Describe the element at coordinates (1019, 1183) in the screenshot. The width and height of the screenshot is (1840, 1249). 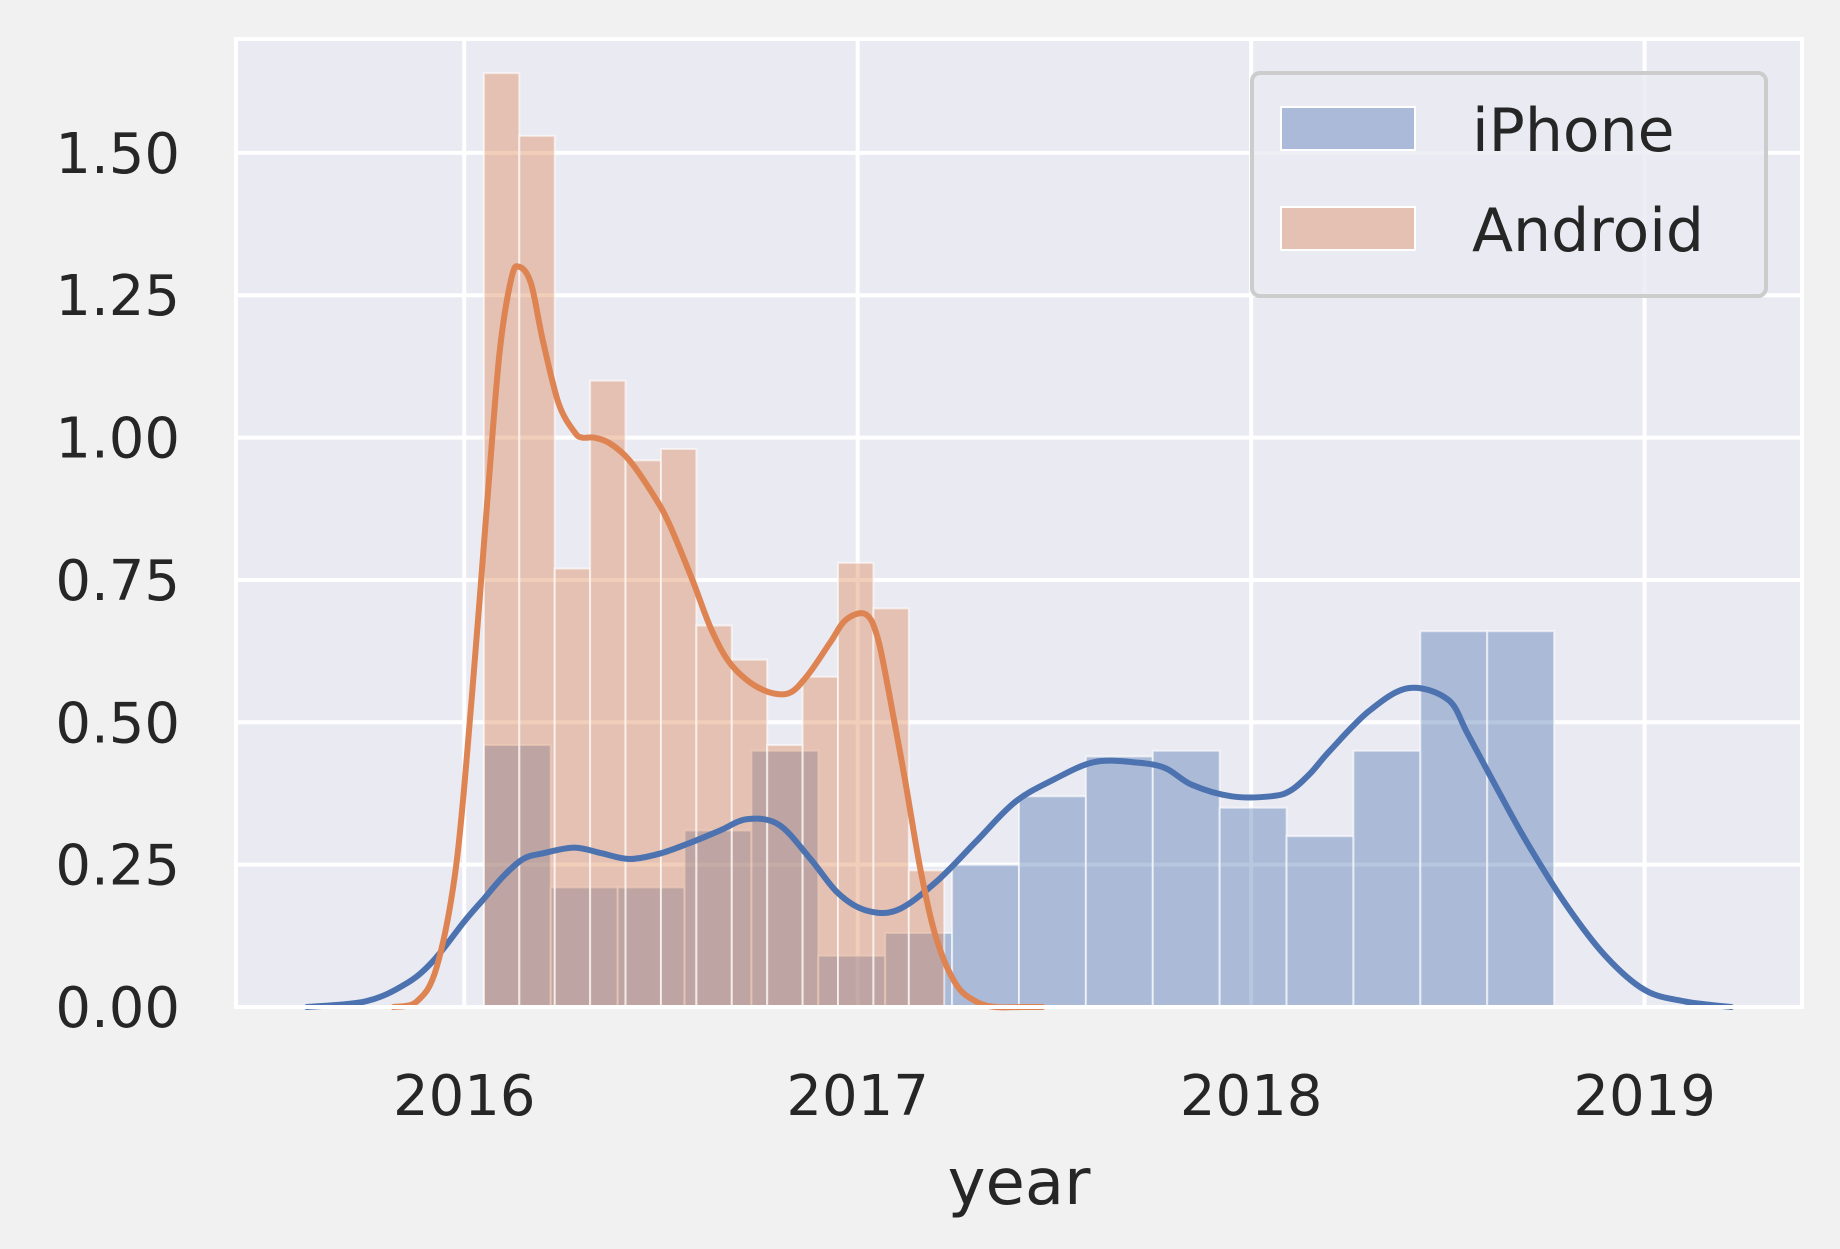
I see `x-axis-title: year` at that location.